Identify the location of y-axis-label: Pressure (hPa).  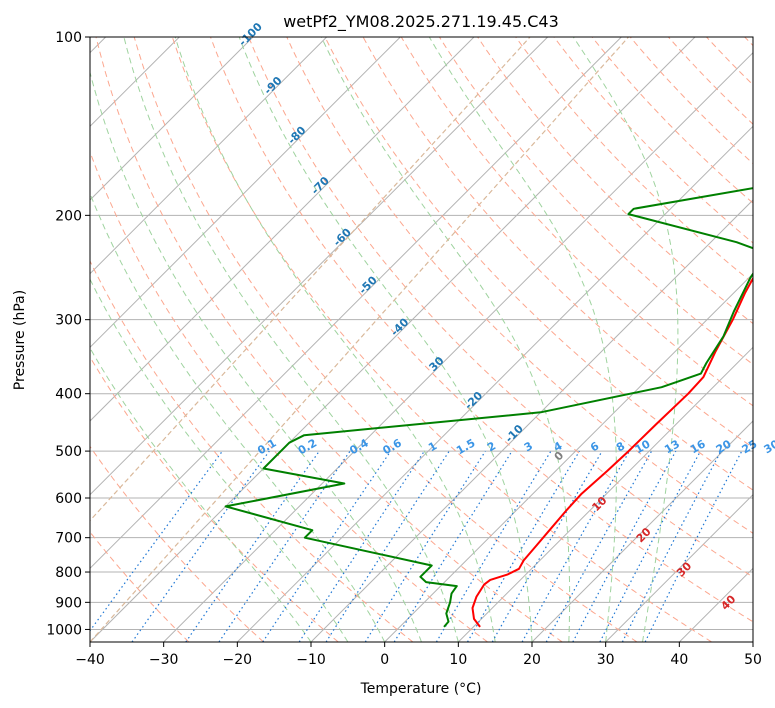
(20, 340).